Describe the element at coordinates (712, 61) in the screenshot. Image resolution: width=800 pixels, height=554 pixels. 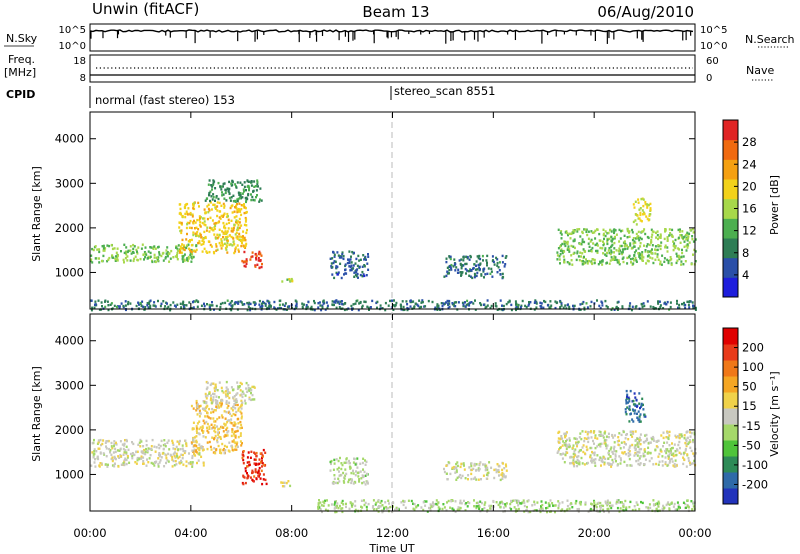
I see `nave-tick-top: 60` at that location.